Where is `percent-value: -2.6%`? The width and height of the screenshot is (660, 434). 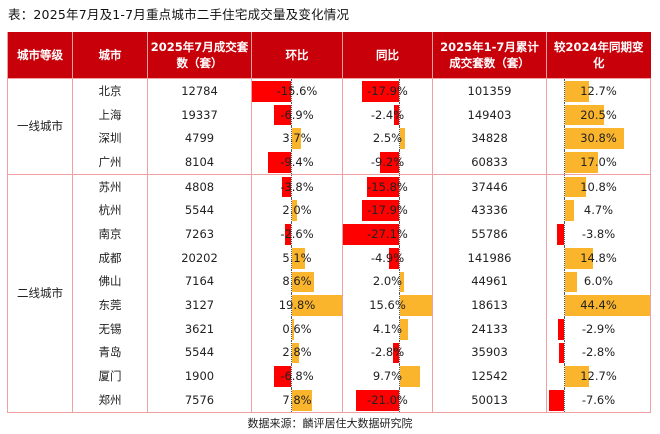 percent-value: -2.6% is located at coordinates (297, 233).